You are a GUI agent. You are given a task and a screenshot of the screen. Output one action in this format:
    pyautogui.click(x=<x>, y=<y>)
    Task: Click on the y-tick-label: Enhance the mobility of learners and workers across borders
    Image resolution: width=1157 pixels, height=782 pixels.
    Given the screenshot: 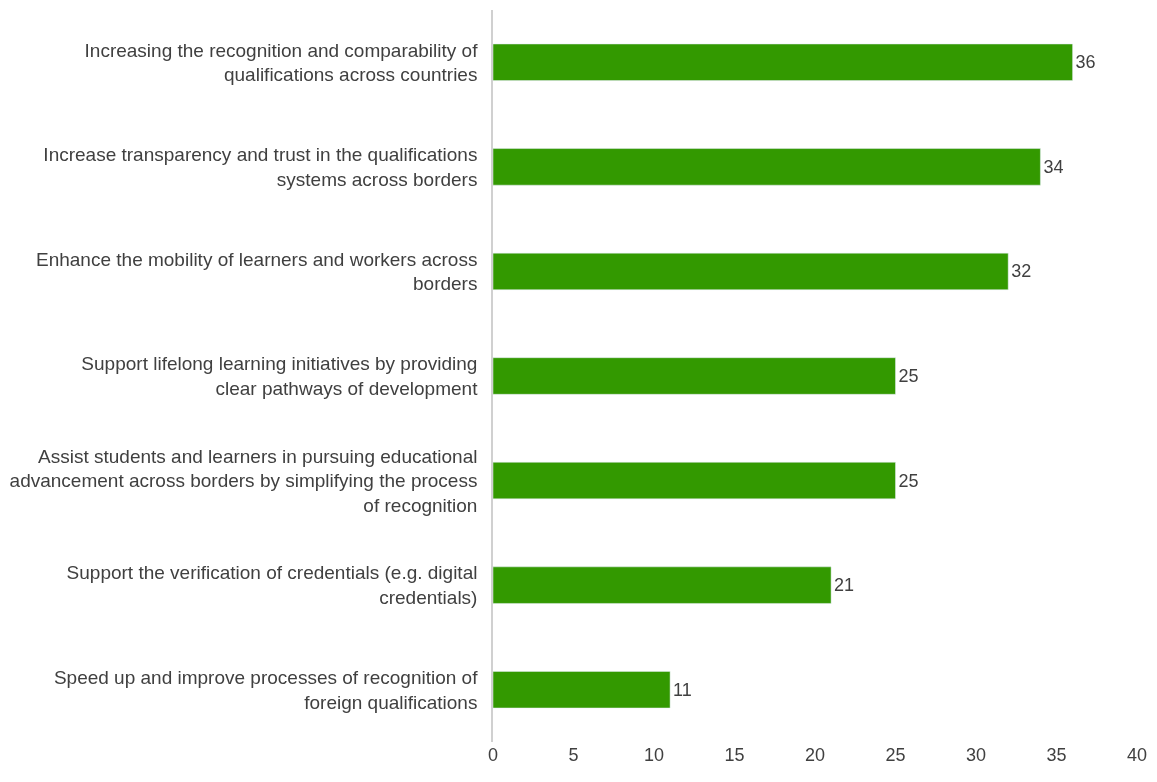 What is the action you would take?
    pyautogui.click(x=257, y=271)
    